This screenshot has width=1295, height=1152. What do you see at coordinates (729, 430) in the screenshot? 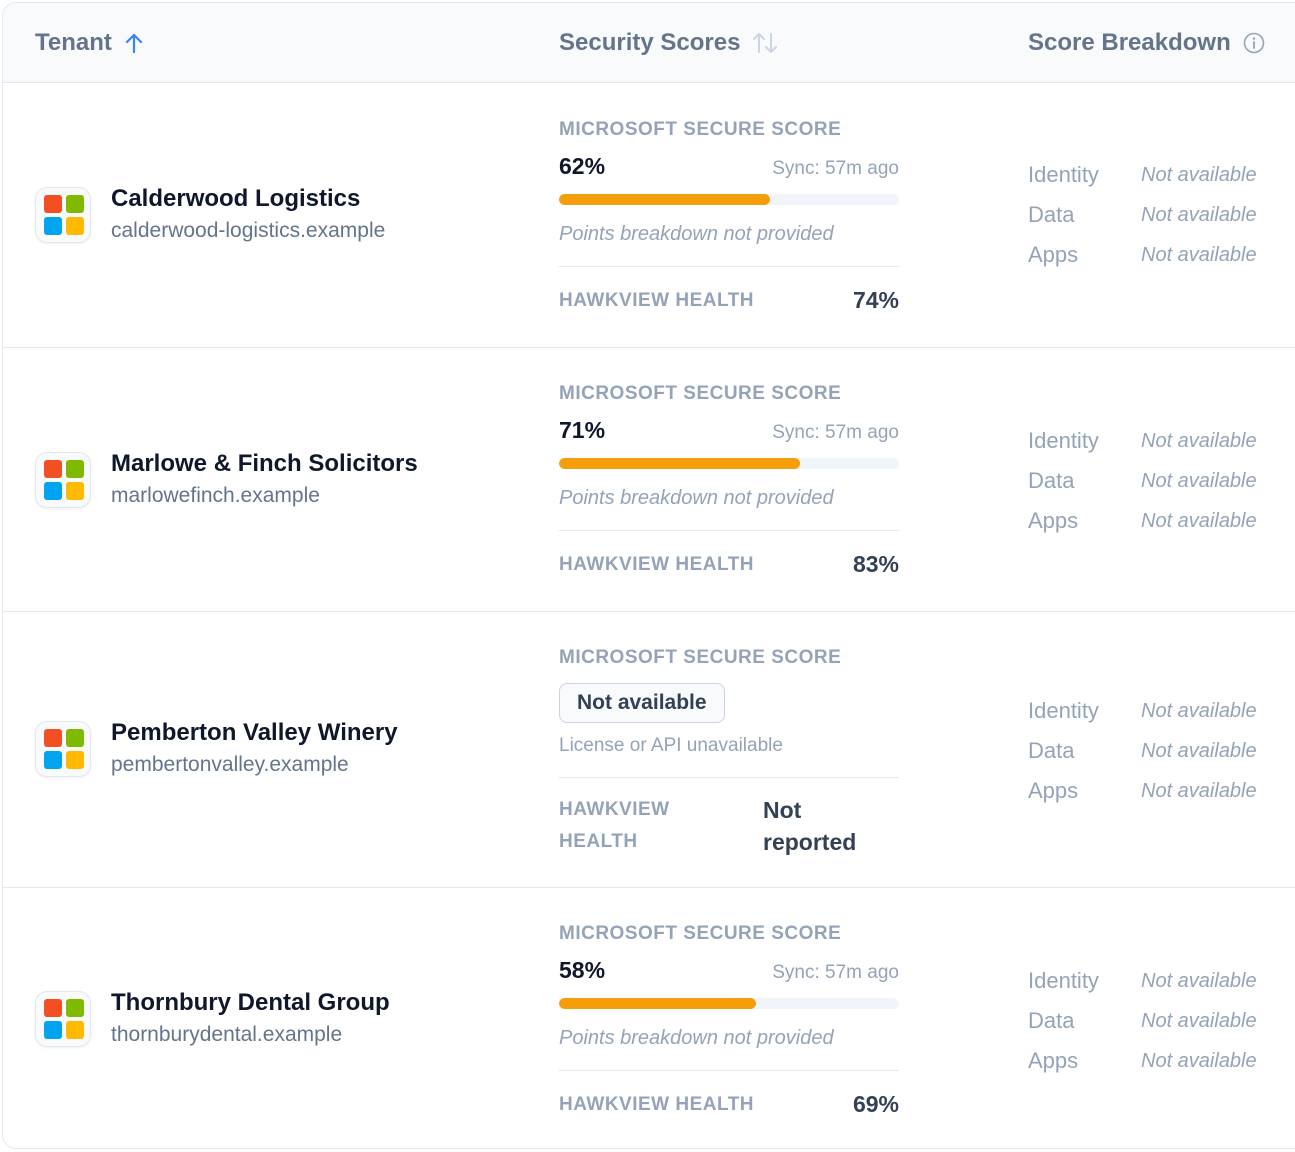
I see `secure-score-line: 71% Sync: 57m ago` at bounding box center [729, 430].